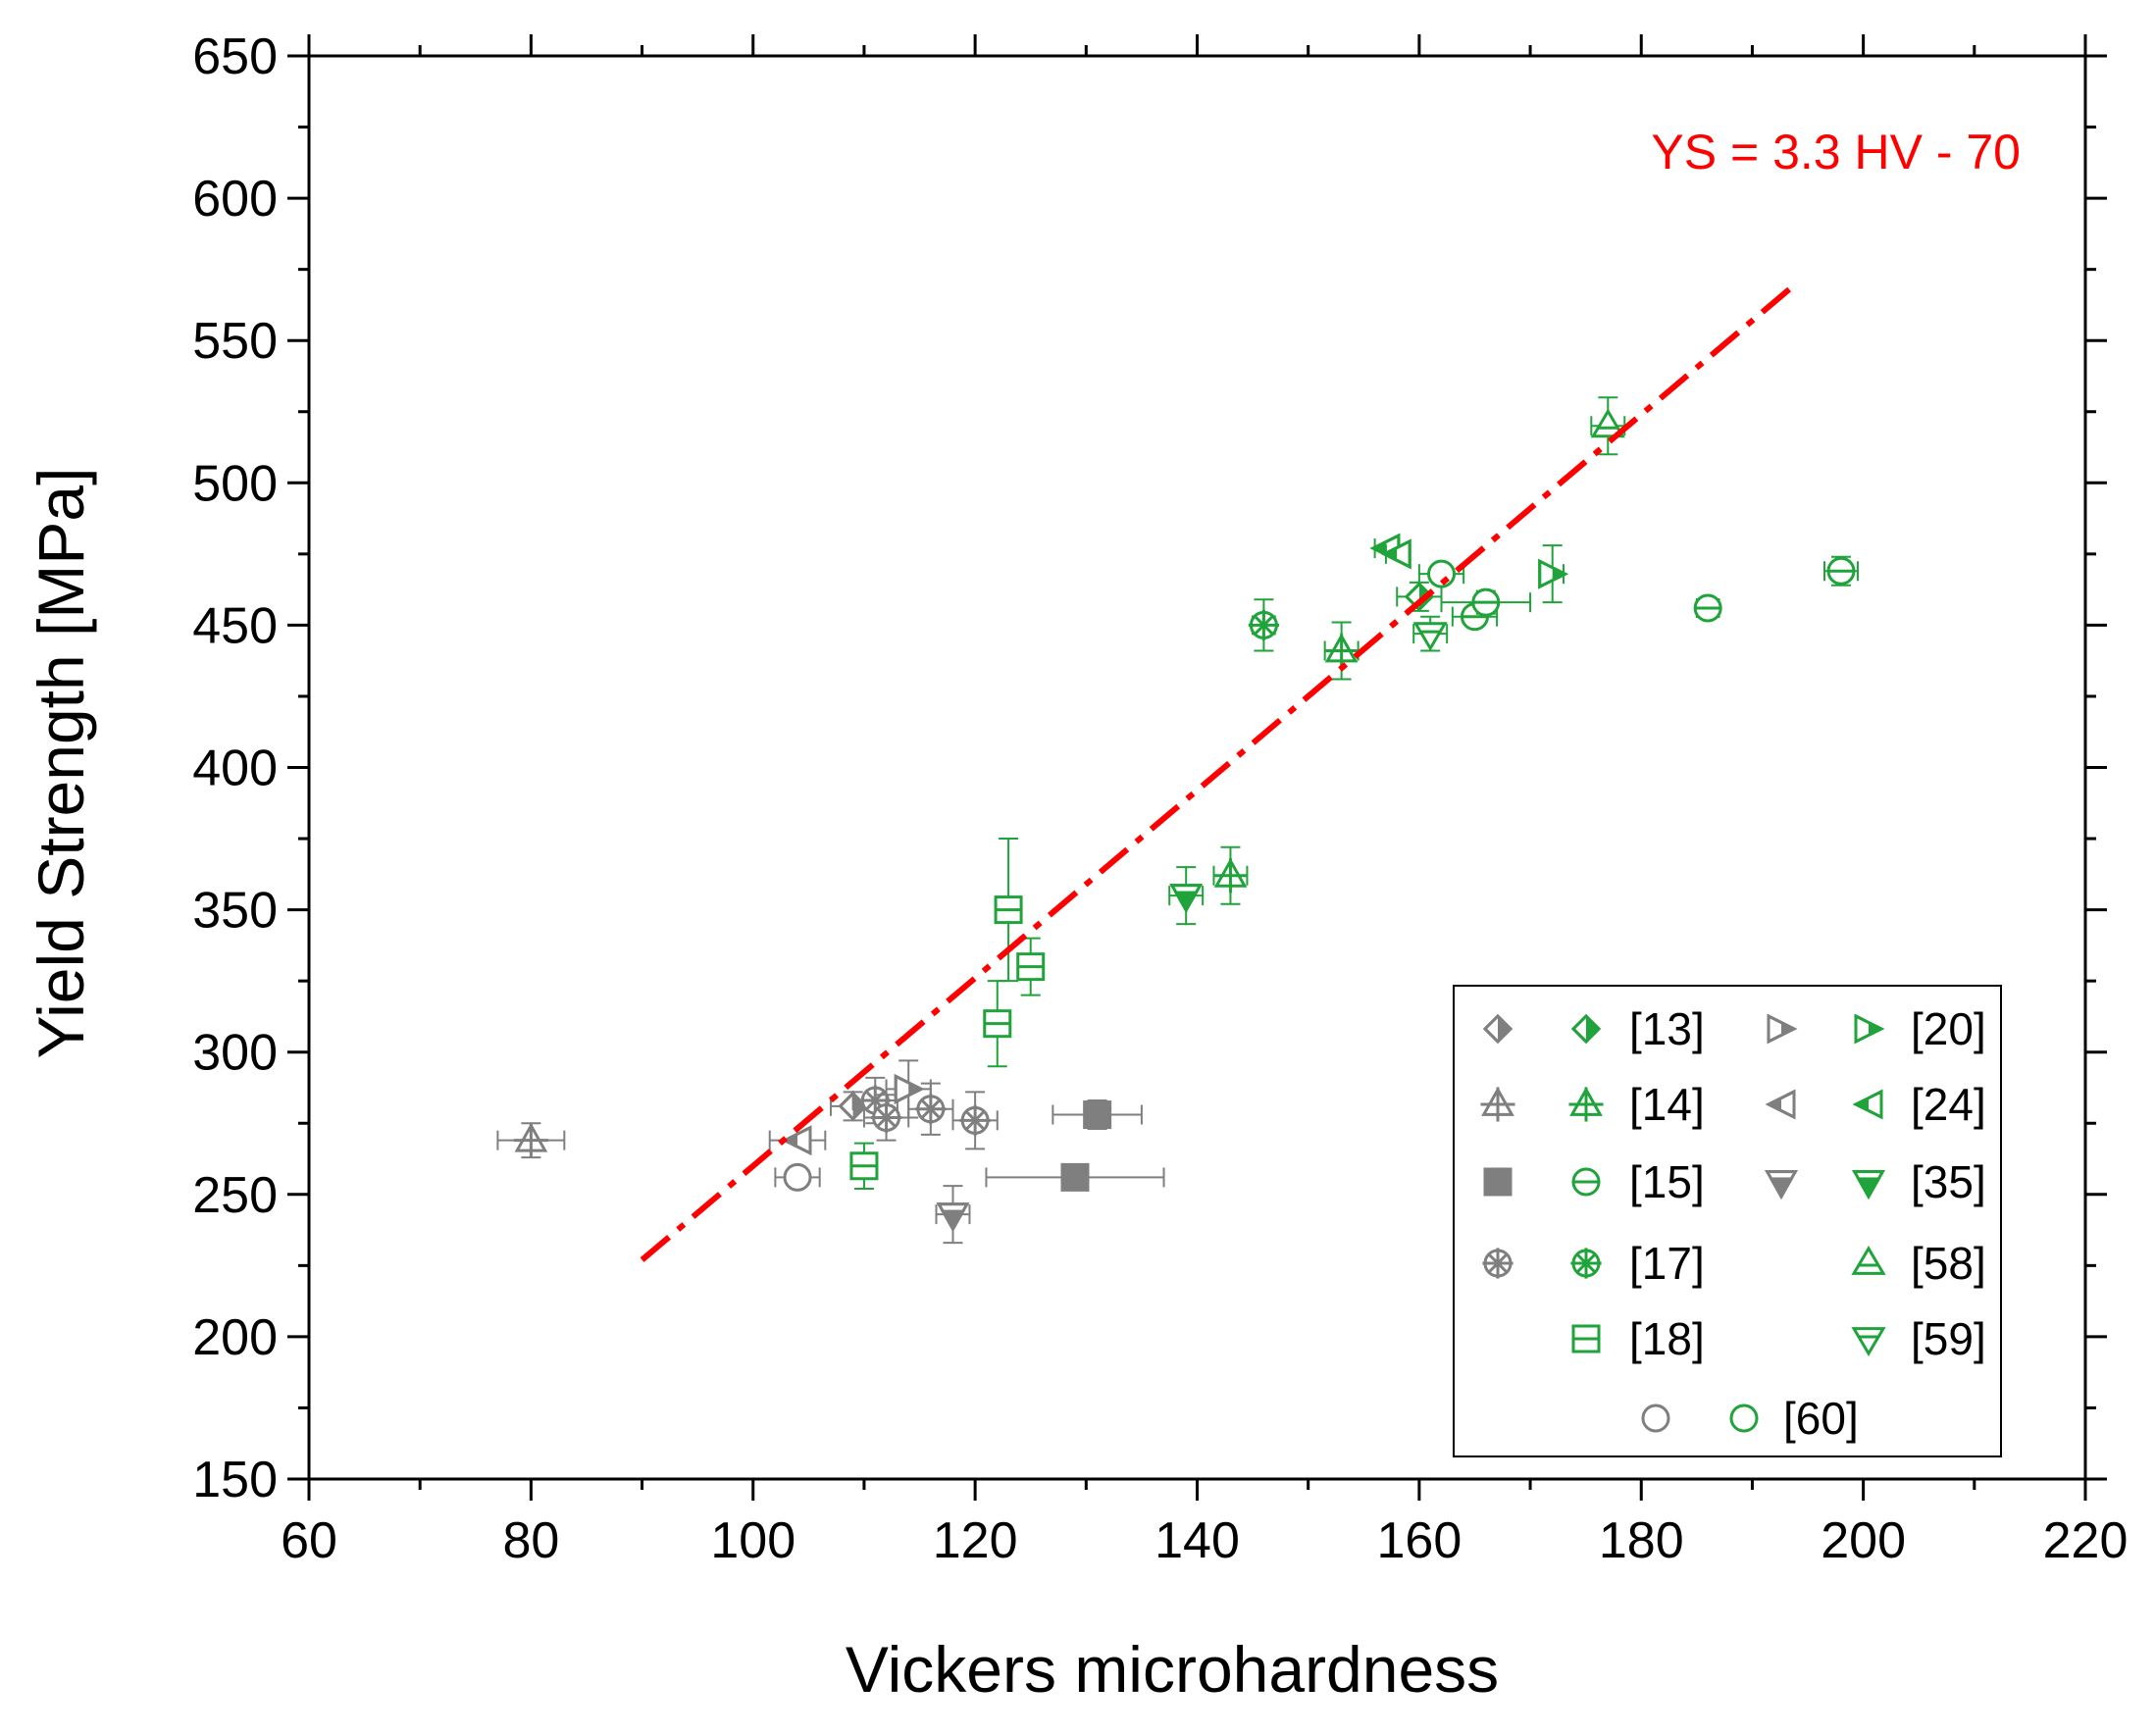 Image resolution: width=2155 pixels, height=1736 pixels. Describe the element at coordinates (235, 484) in the screenshot. I see `y-tick-label: 500` at that location.